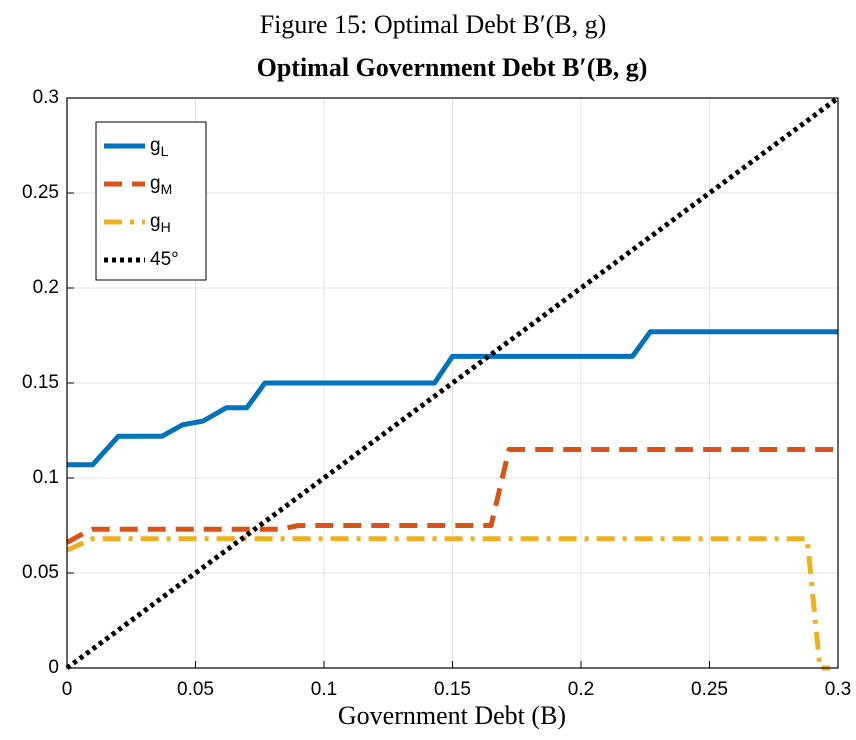 Image resolution: width=856 pixels, height=740 pixels. Describe the element at coordinates (451, 496) in the screenshot. I see `line` at that location.